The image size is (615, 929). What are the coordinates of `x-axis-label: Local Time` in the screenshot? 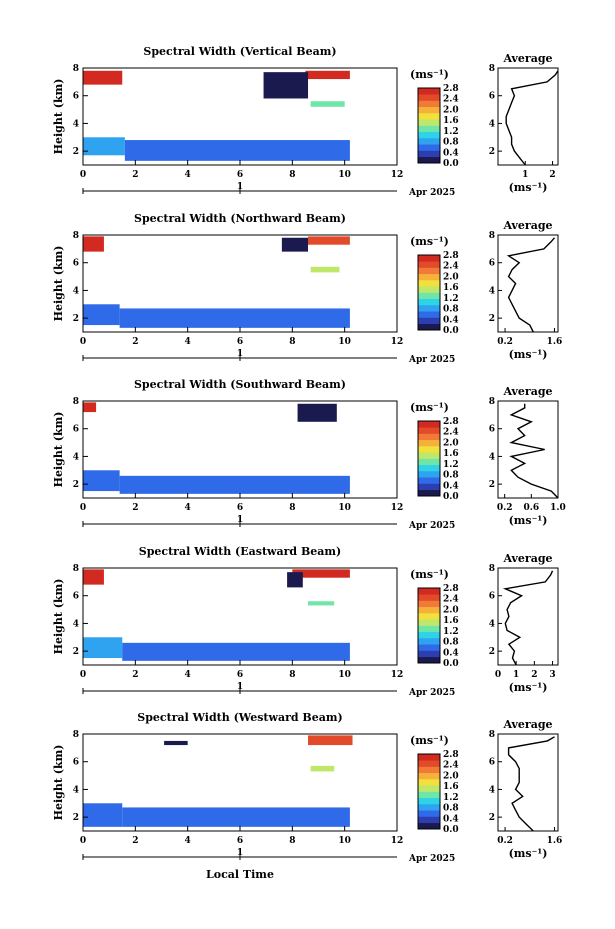 It's located at (240, 874).